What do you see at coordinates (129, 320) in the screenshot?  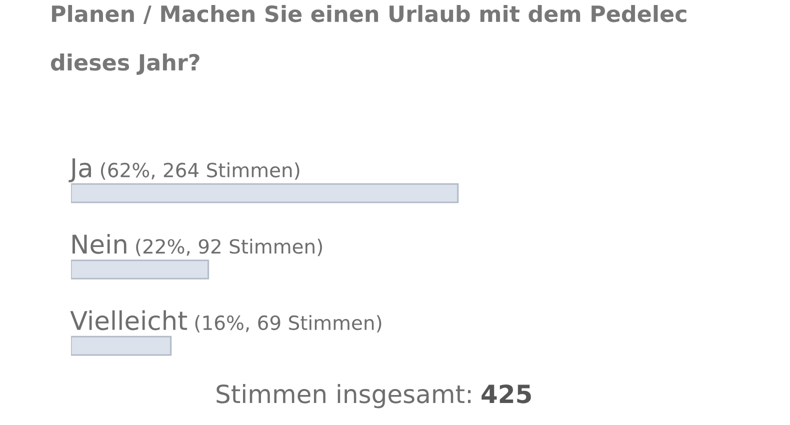 I see `y-tick-label: Vielleicht` at bounding box center [129, 320].